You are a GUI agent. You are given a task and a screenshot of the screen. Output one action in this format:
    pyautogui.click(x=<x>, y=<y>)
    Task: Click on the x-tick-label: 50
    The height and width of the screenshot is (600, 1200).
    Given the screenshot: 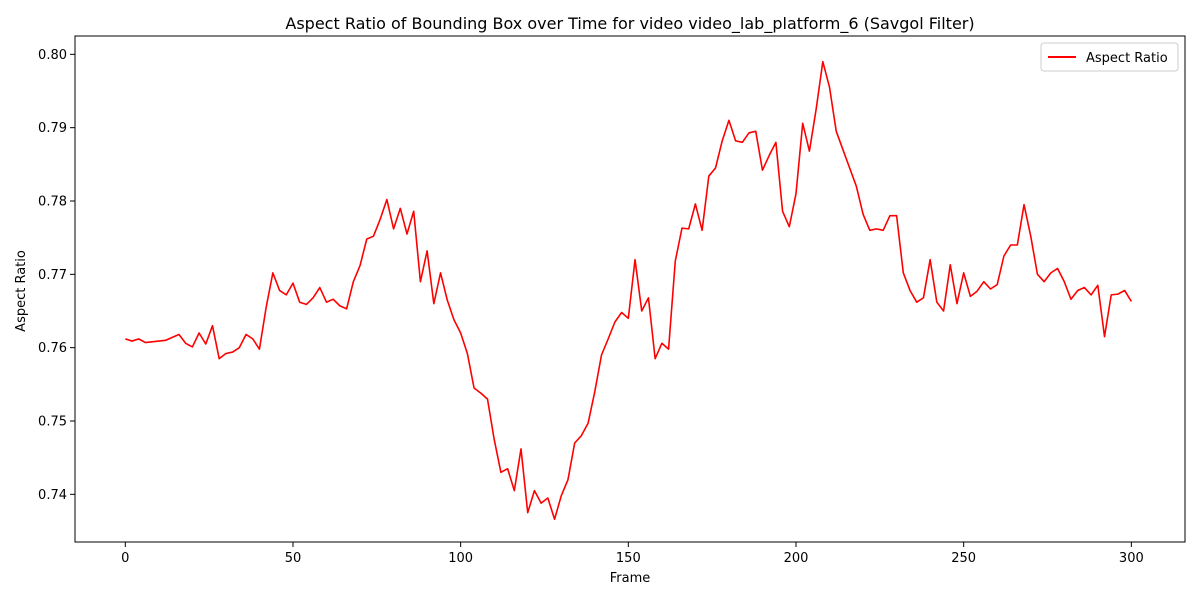 What is the action you would take?
    pyautogui.click(x=293, y=558)
    